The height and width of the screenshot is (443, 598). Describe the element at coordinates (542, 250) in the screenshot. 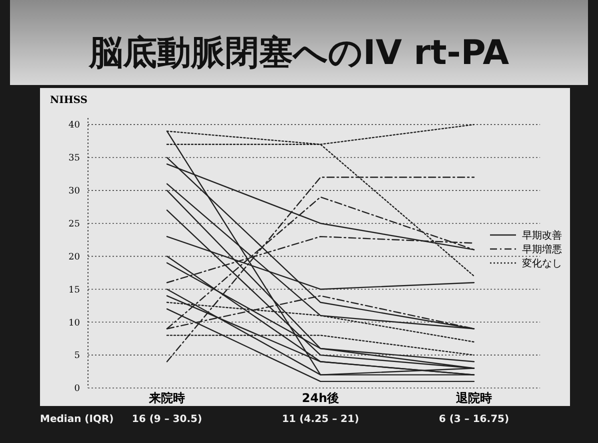

I see `legend-label: 早期増悪` at that location.